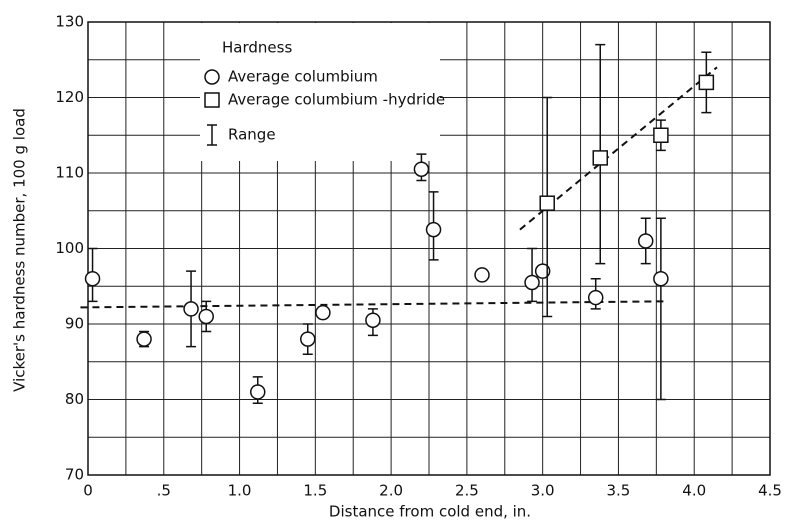  What do you see at coordinates (303, 77) in the screenshot?
I see `legend-label: Average columbium` at bounding box center [303, 77].